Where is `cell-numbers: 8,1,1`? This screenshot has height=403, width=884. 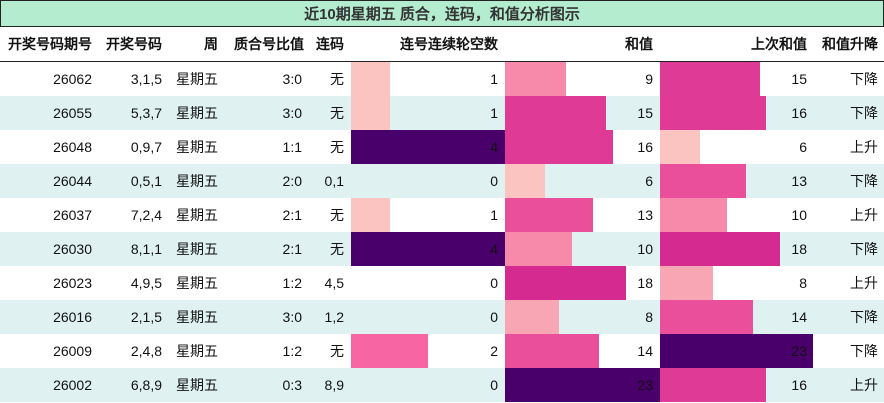 cell-numbers: 8,1,1 is located at coordinates (146, 249).